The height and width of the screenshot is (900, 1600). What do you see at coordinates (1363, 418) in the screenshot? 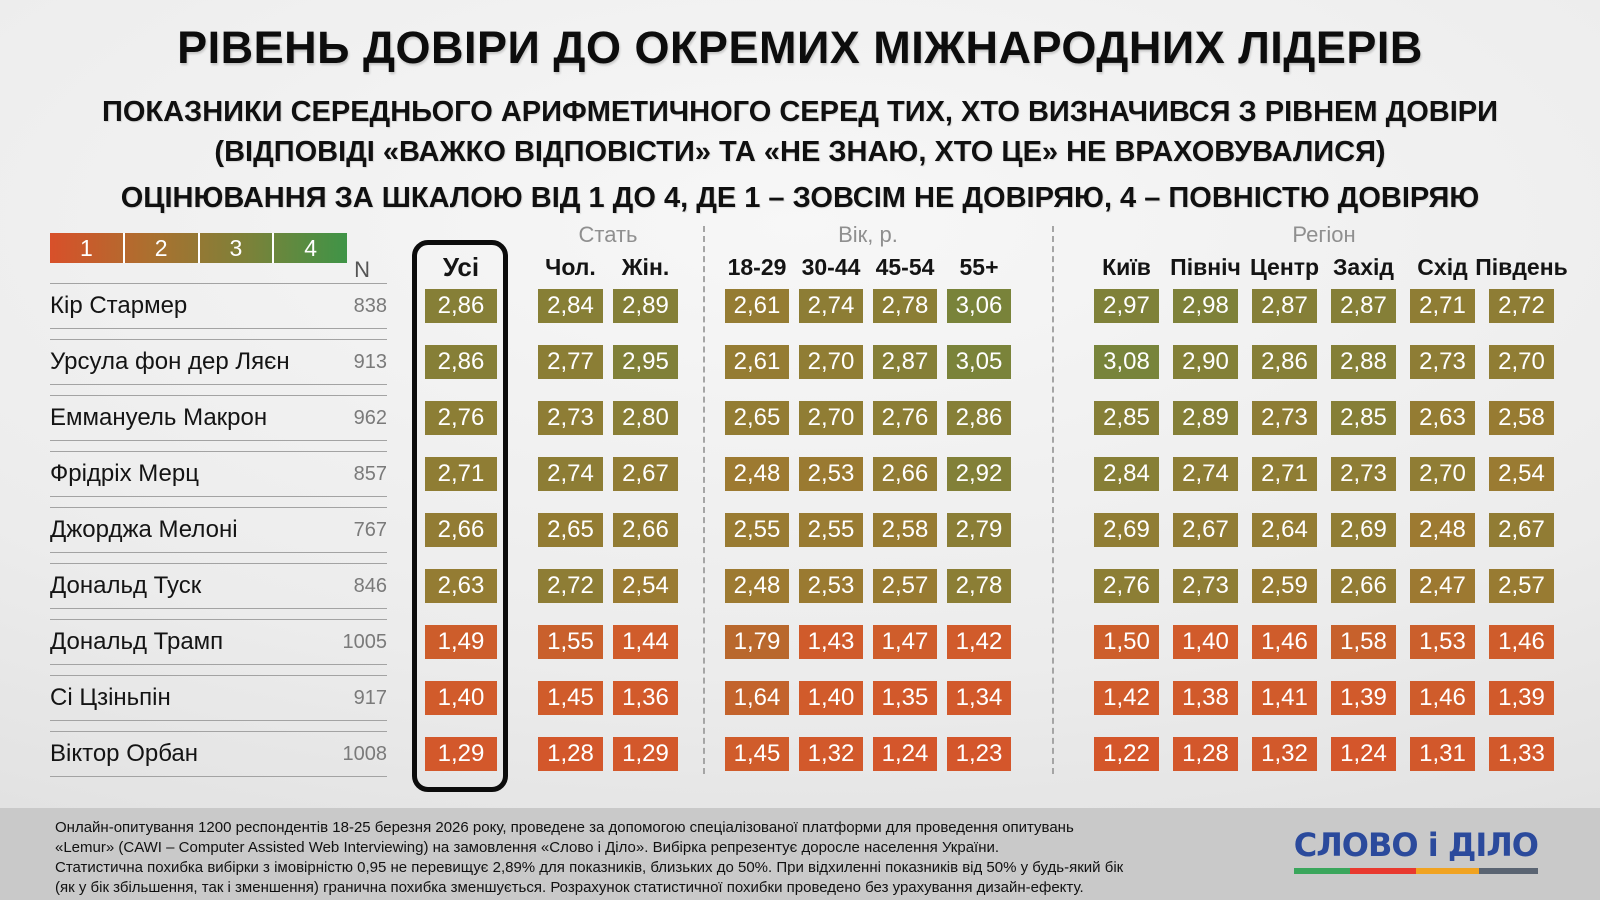
I see `value-cell: 2,85` at bounding box center [1363, 418].